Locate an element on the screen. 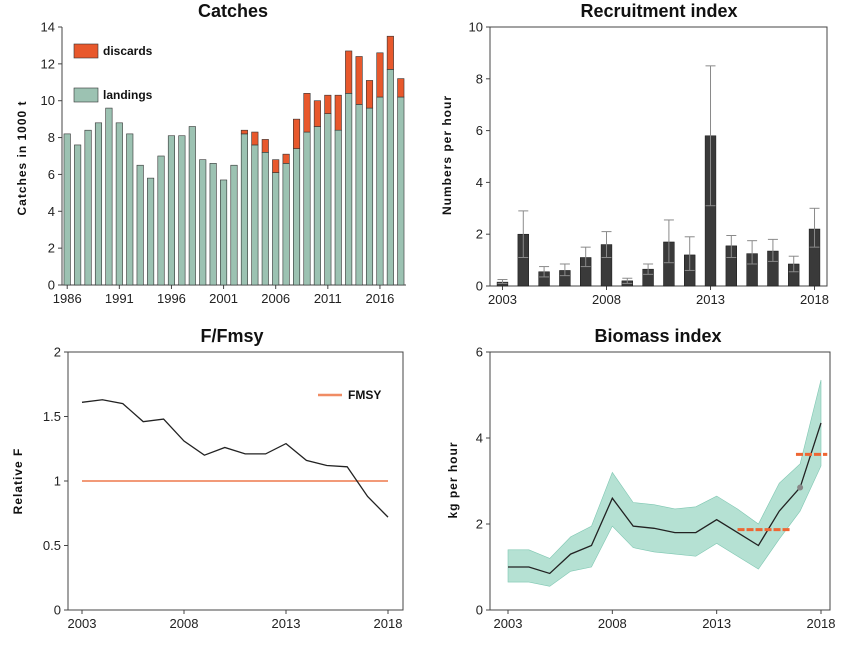  y-tick-label: 1.5 is located at coordinates (52, 416).